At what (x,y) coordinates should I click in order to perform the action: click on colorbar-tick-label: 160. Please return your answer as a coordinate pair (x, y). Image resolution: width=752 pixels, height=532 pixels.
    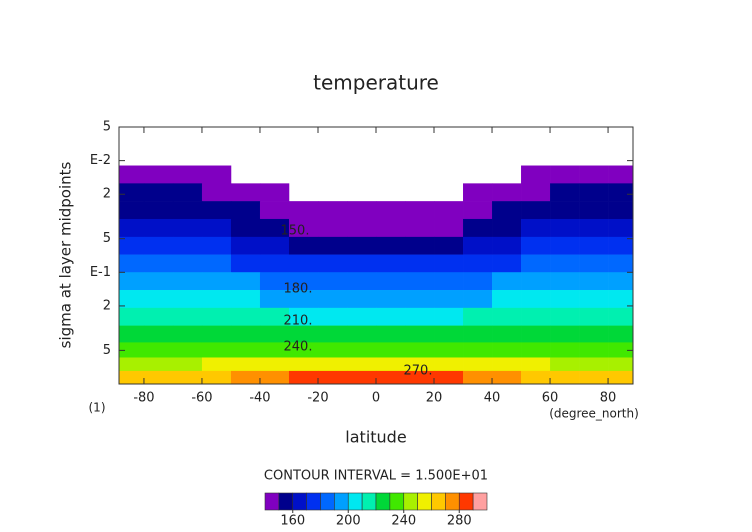
    Looking at the image, I should click on (292, 521).